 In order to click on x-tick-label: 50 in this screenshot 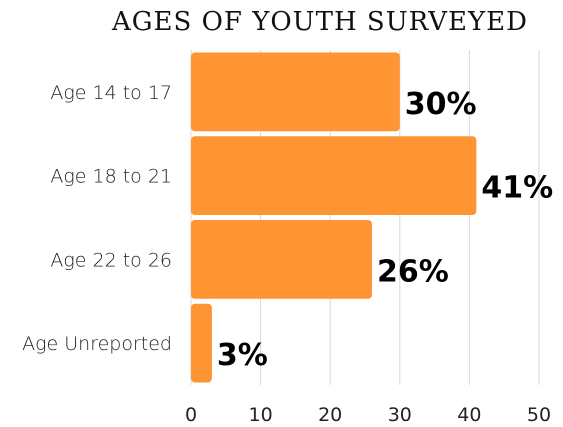, I will do `click(539, 415)`.